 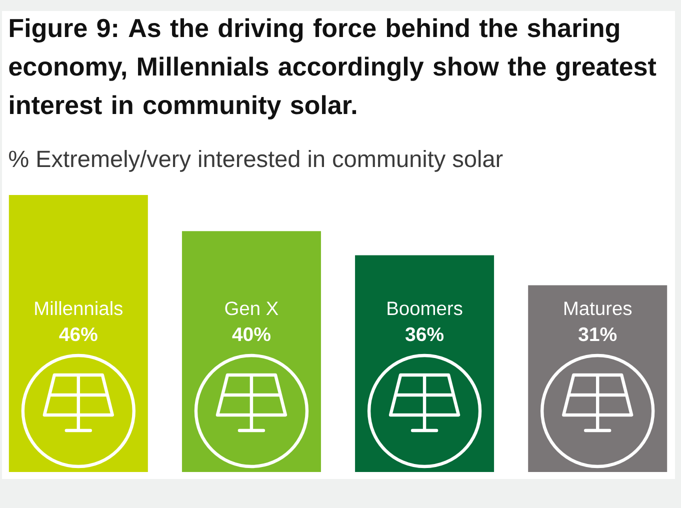 What do you see at coordinates (251, 309) in the screenshot?
I see `x-tick-label: Gen X` at bounding box center [251, 309].